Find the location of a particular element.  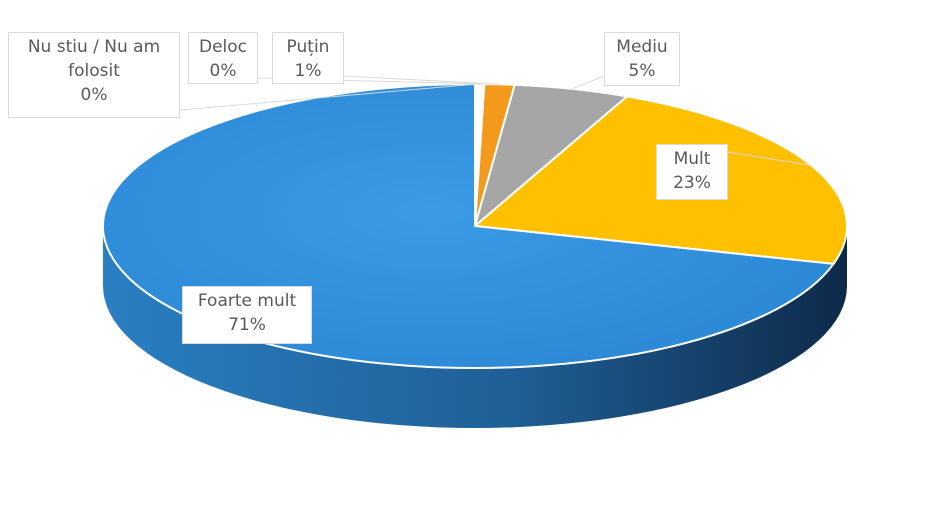

slice-percent-nu-stiu: 0% is located at coordinates (94, 95).